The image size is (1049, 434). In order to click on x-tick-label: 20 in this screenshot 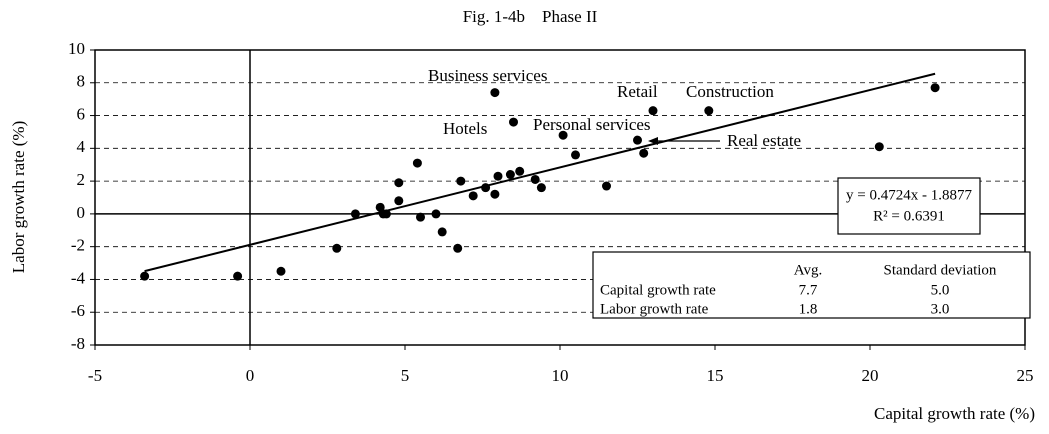, I will do `click(870, 375)`.